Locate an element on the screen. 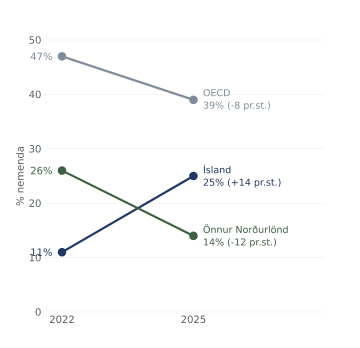  series-label: Ísland is located at coordinates (217, 169).